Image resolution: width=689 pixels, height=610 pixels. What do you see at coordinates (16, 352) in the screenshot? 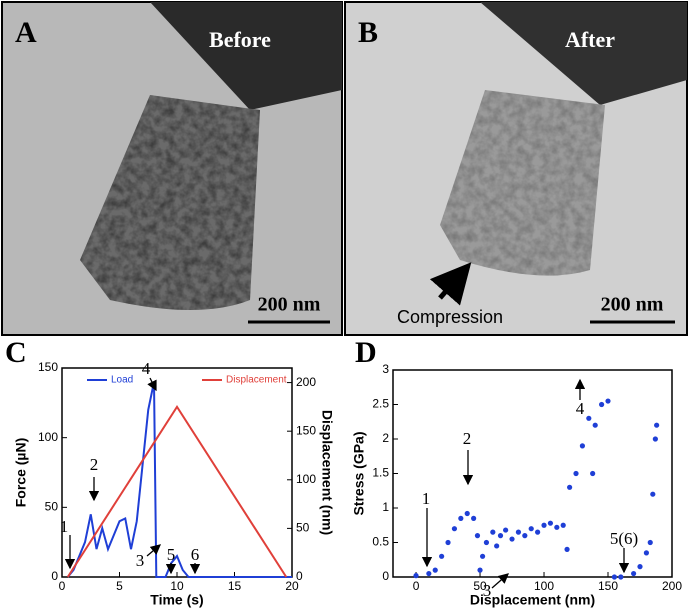
I see `panel-label: C` at bounding box center [16, 352].